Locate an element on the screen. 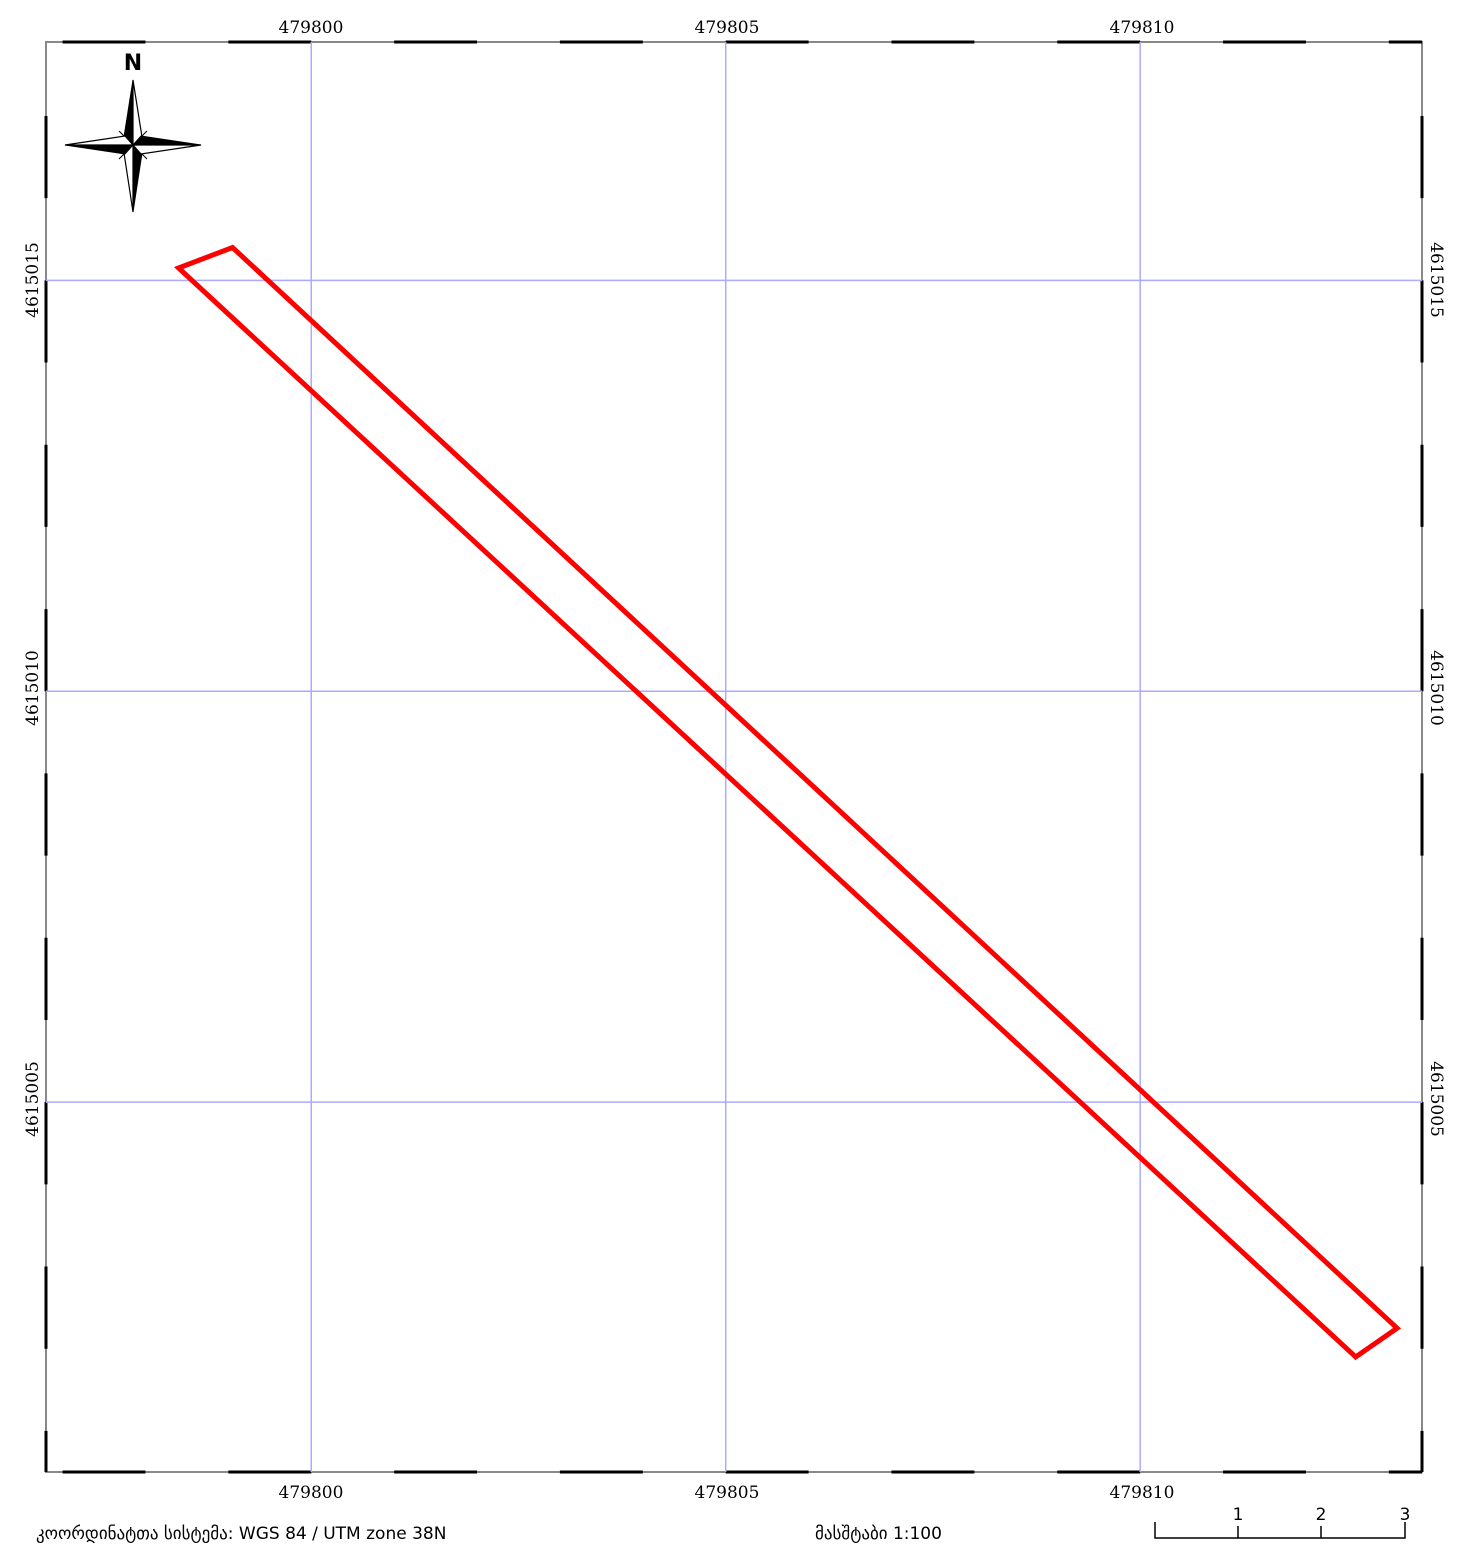 This screenshot has width=1469, height=1557. north-arrow: N is located at coordinates (133, 132).